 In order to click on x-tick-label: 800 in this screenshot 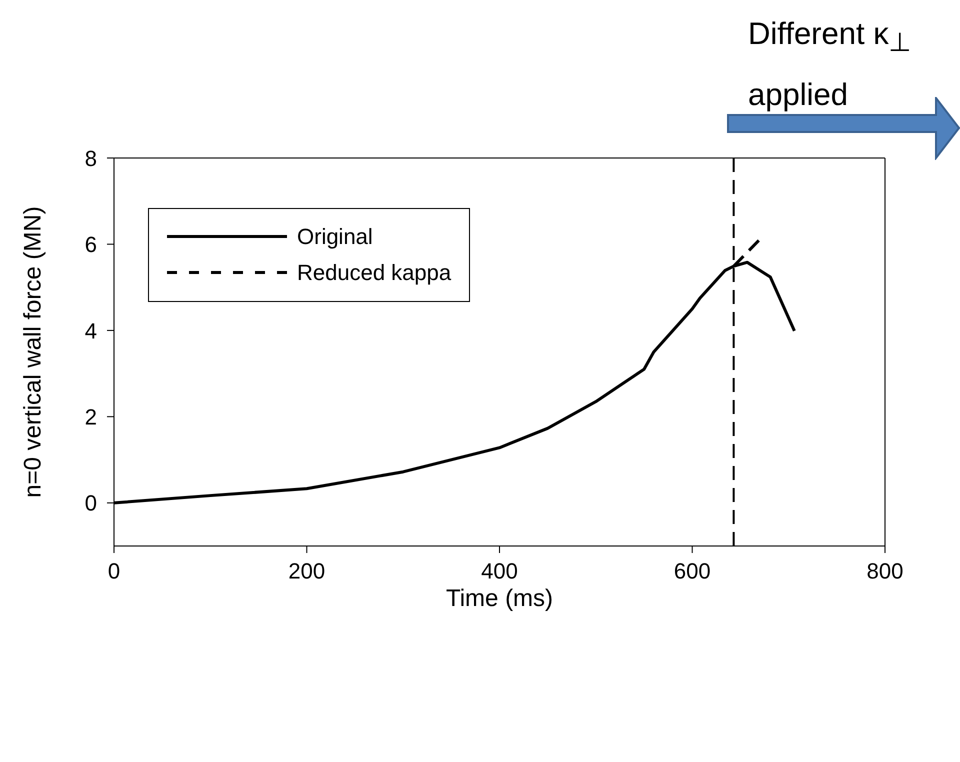, I will do `click(885, 571)`.